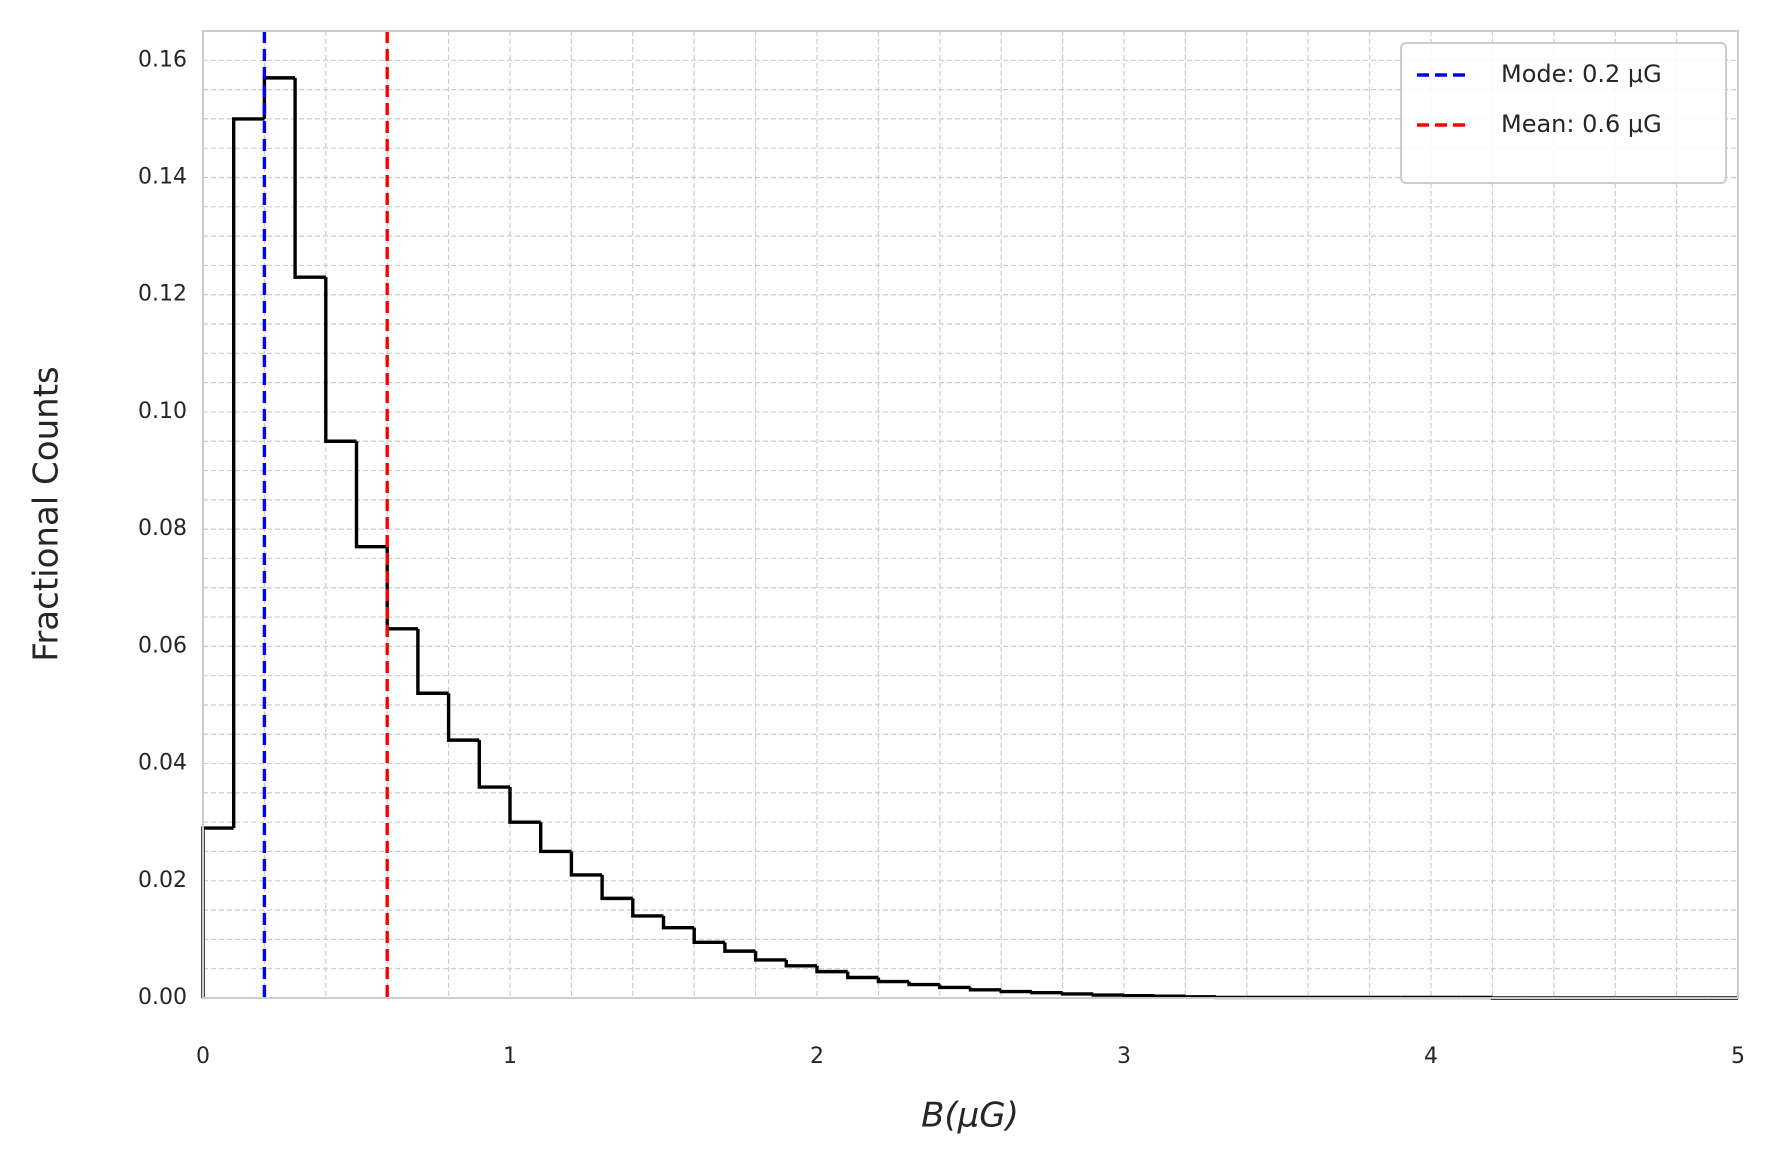  Describe the element at coordinates (1124, 1056) in the screenshot. I see `x-tick-label: 3` at that location.